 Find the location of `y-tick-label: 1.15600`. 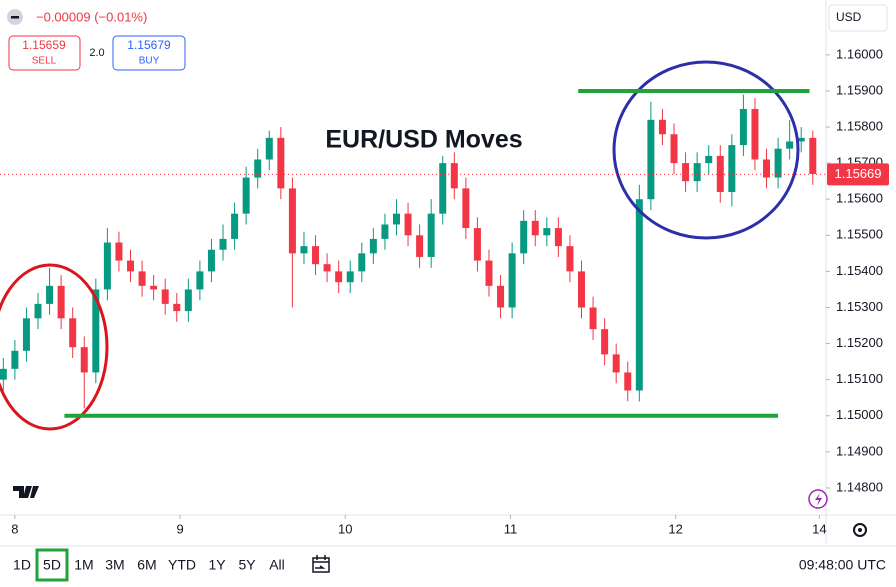

y-tick-label: 1.15600 is located at coordinates (859, 198).